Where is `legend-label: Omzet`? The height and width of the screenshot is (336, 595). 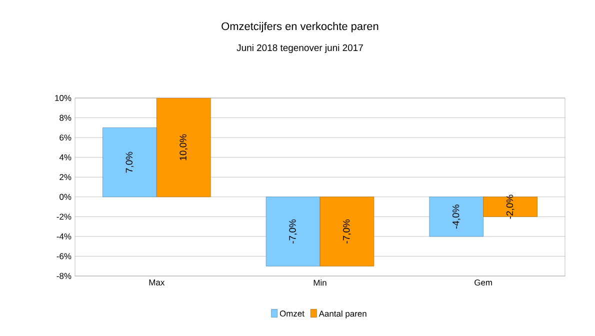 legend-label: Omzet is located at coordinates (292, 313).